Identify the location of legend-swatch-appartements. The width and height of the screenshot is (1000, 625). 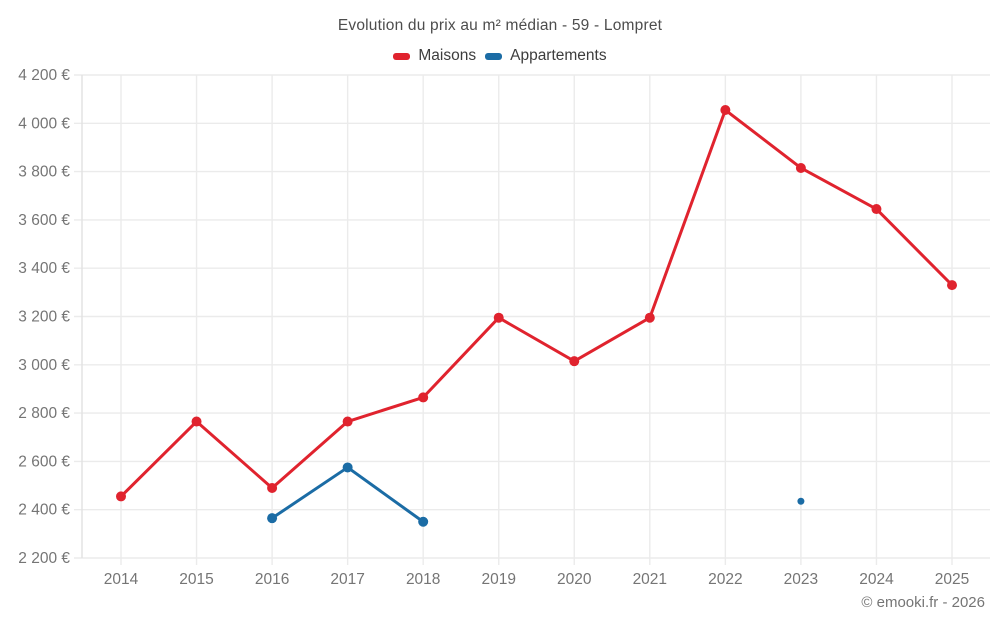
(494, 56).